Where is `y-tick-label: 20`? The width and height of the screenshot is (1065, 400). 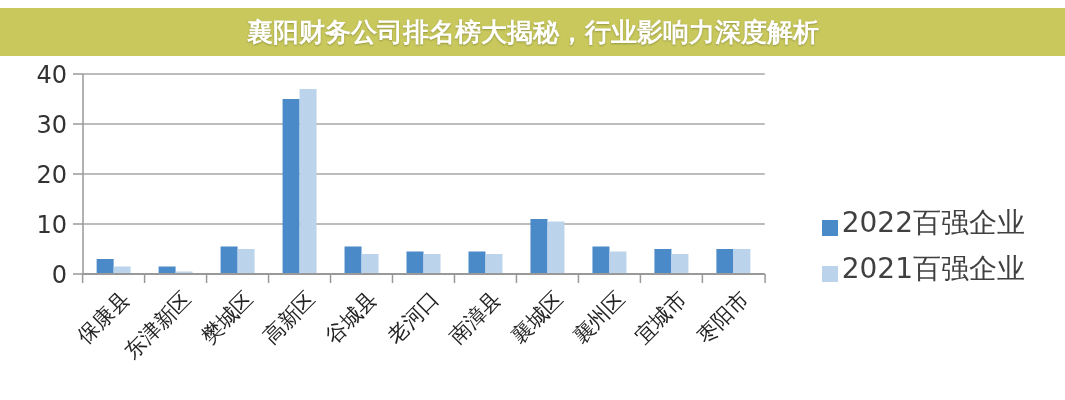
y-tick-label: 20 is located at coordinates (51, 174).